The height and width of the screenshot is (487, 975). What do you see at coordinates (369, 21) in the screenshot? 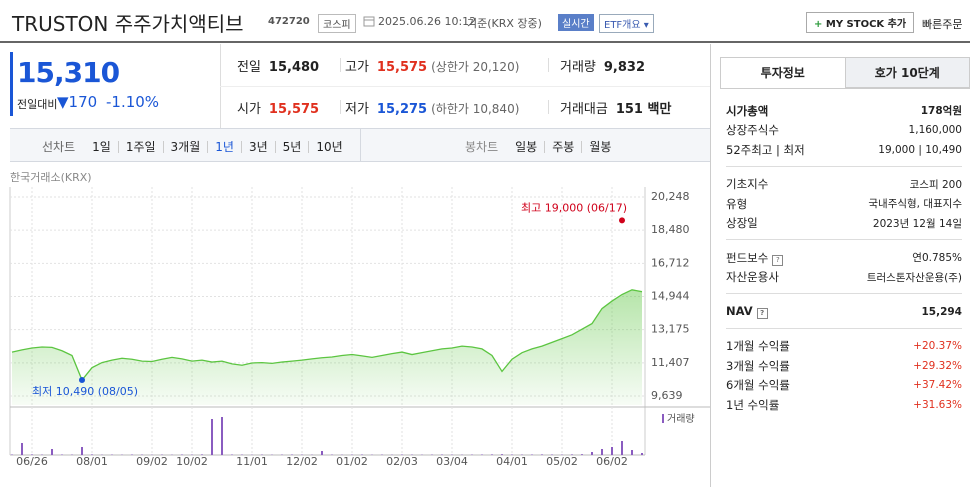
I see `calendar-icon` at bounding box center [369, 21].